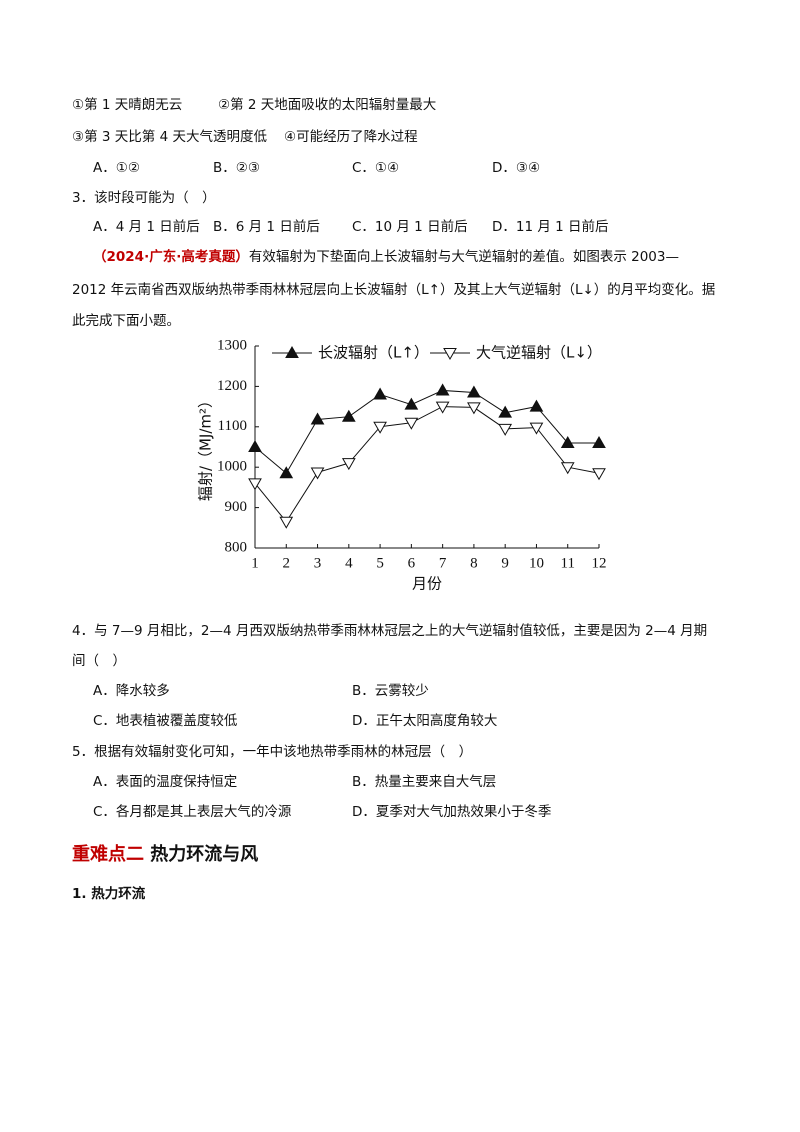 The width and height of the screenshot is (800, 1132). I want to click on y-axis-label: 辐射/（MJ/m²）, so click(206, 447).